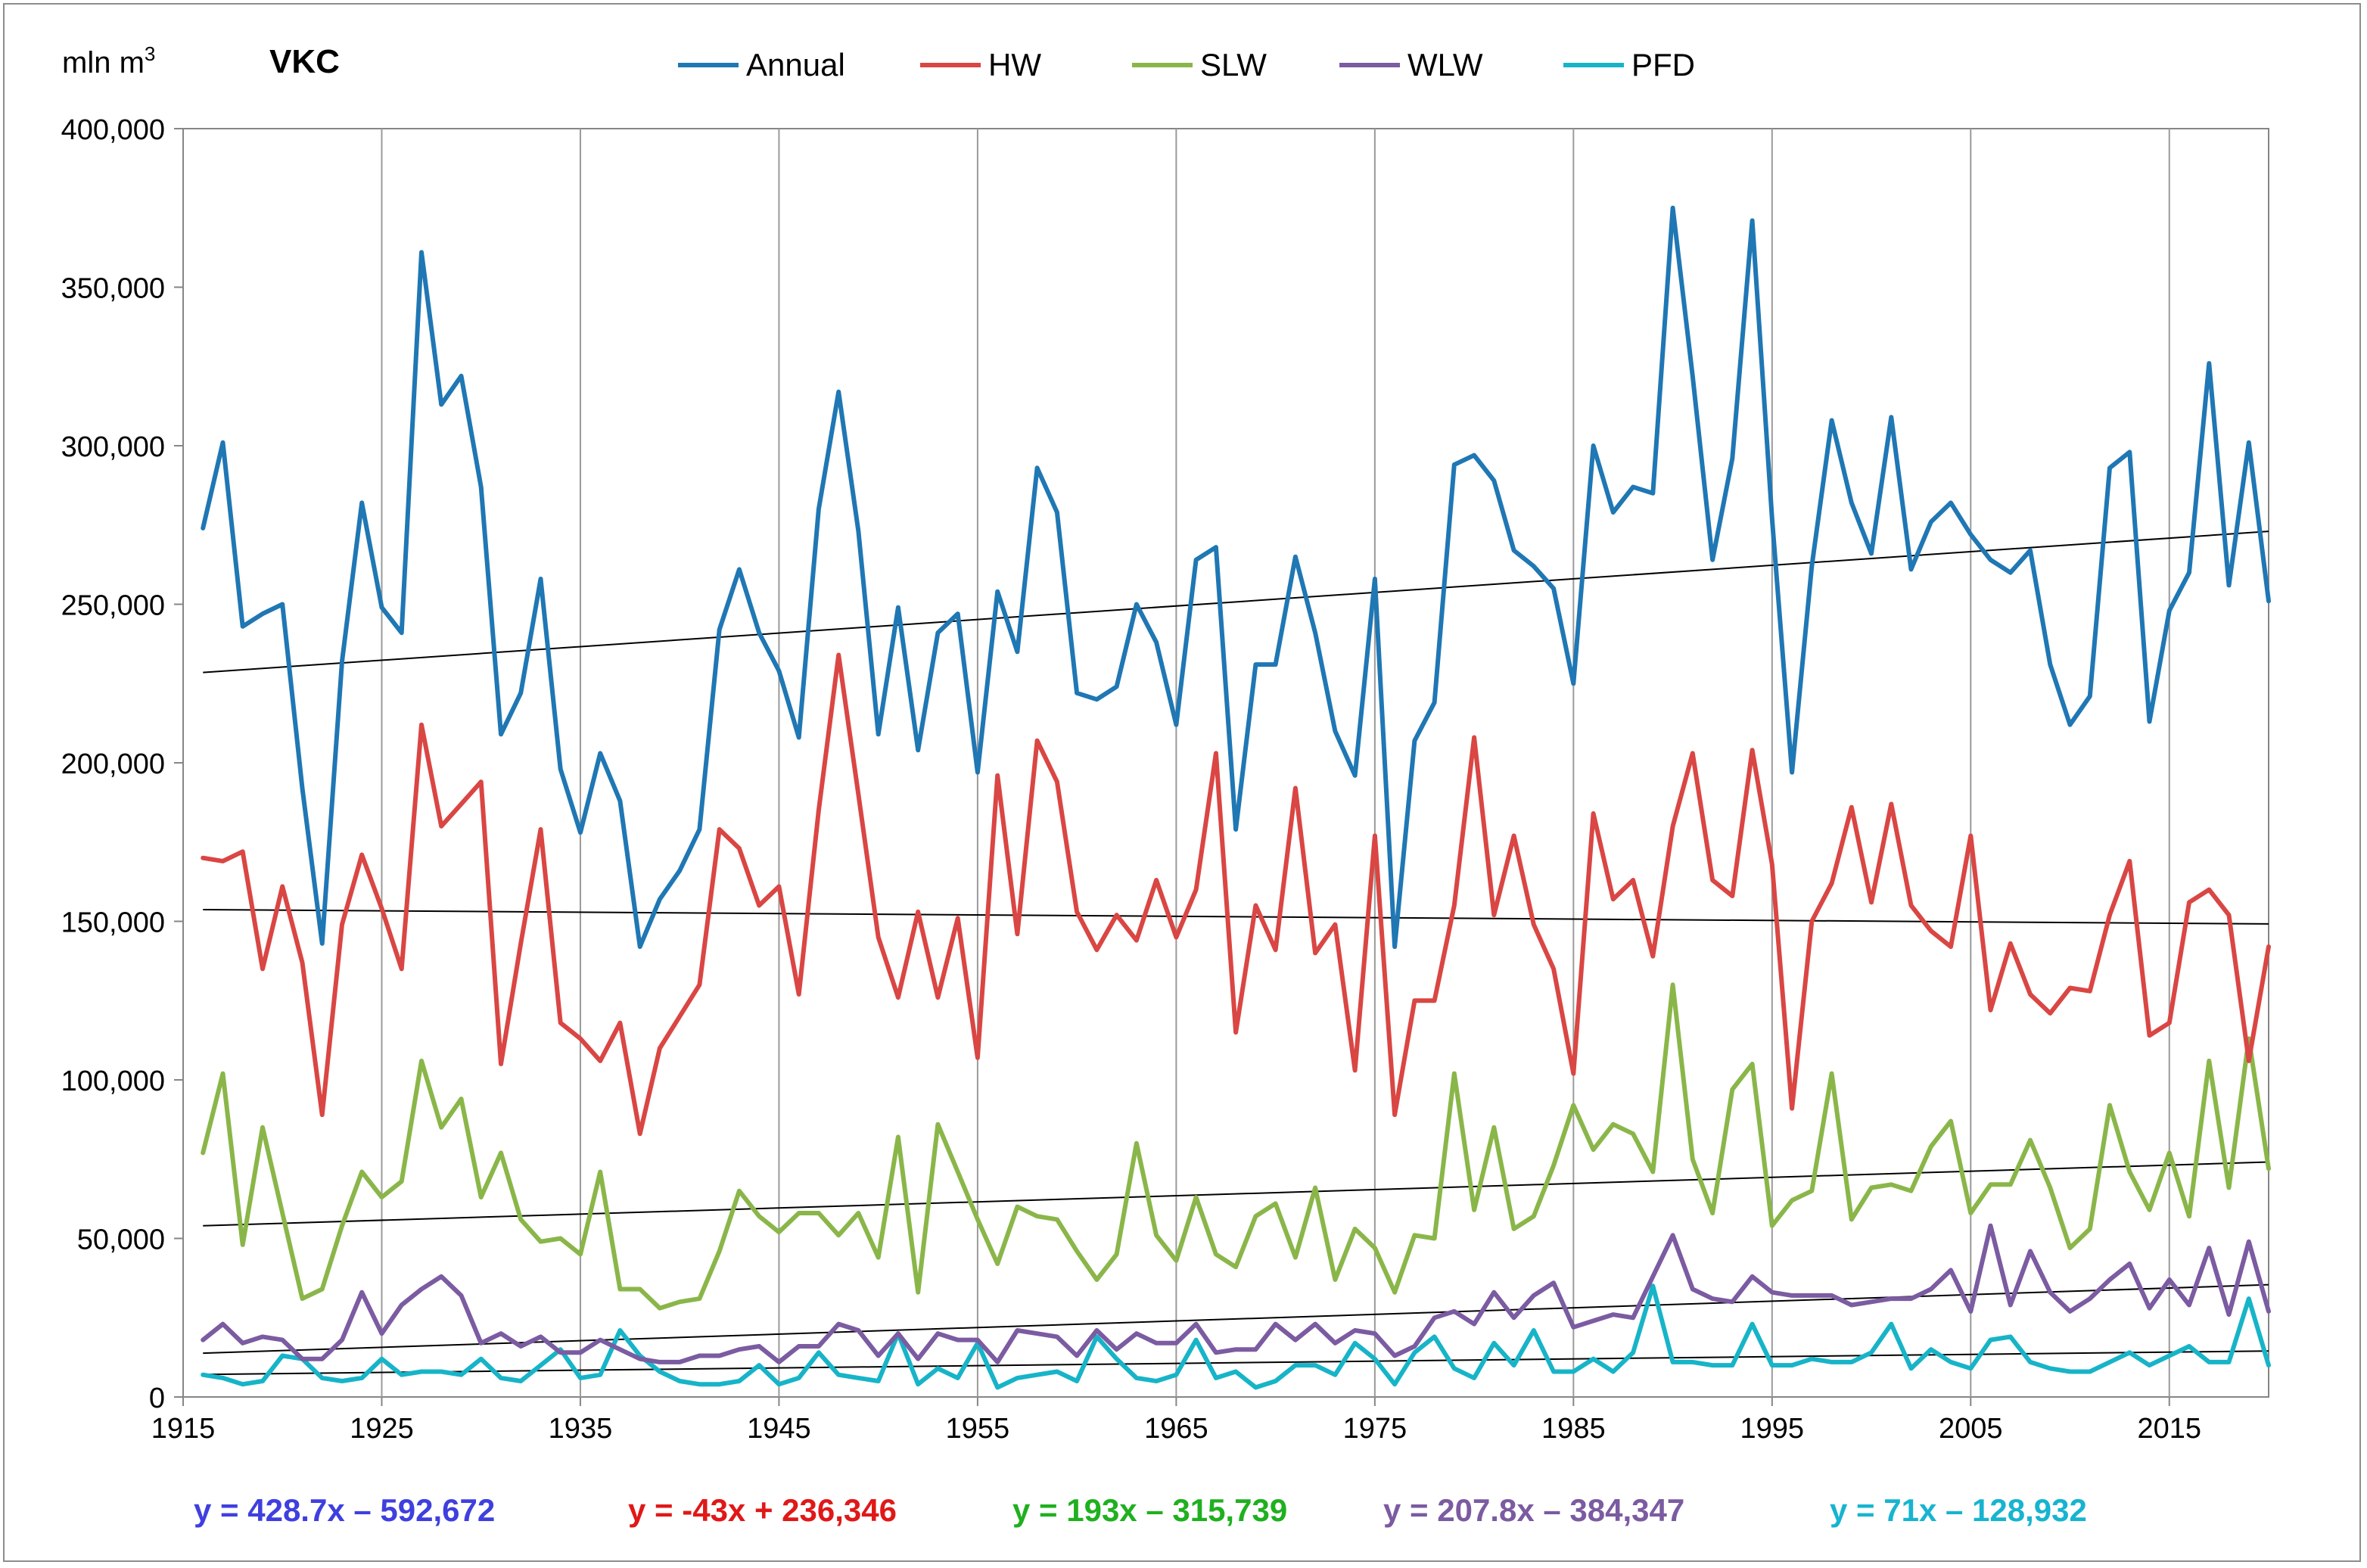  I want to click on x-tick-label-2005: 2005, so click(1971, 1429).